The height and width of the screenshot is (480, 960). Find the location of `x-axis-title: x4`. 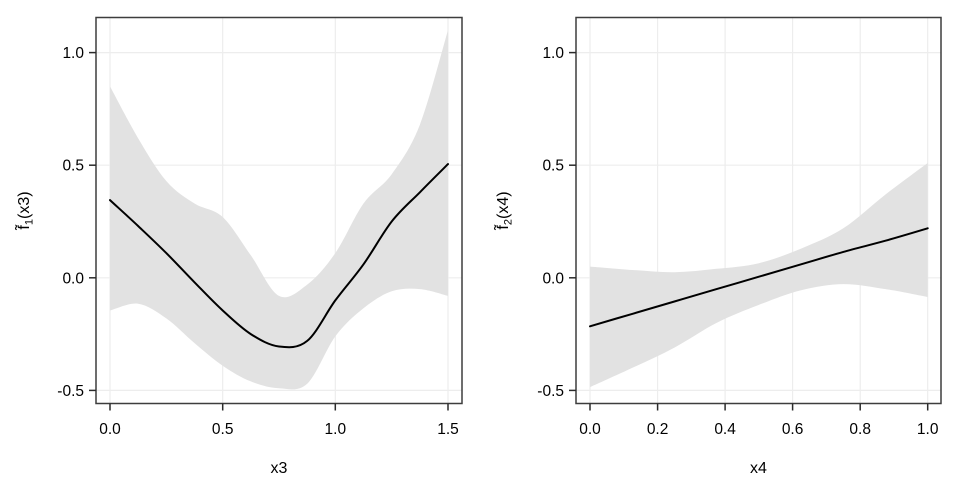

x-axis-title: x4 is located at coordinates (758, 468).